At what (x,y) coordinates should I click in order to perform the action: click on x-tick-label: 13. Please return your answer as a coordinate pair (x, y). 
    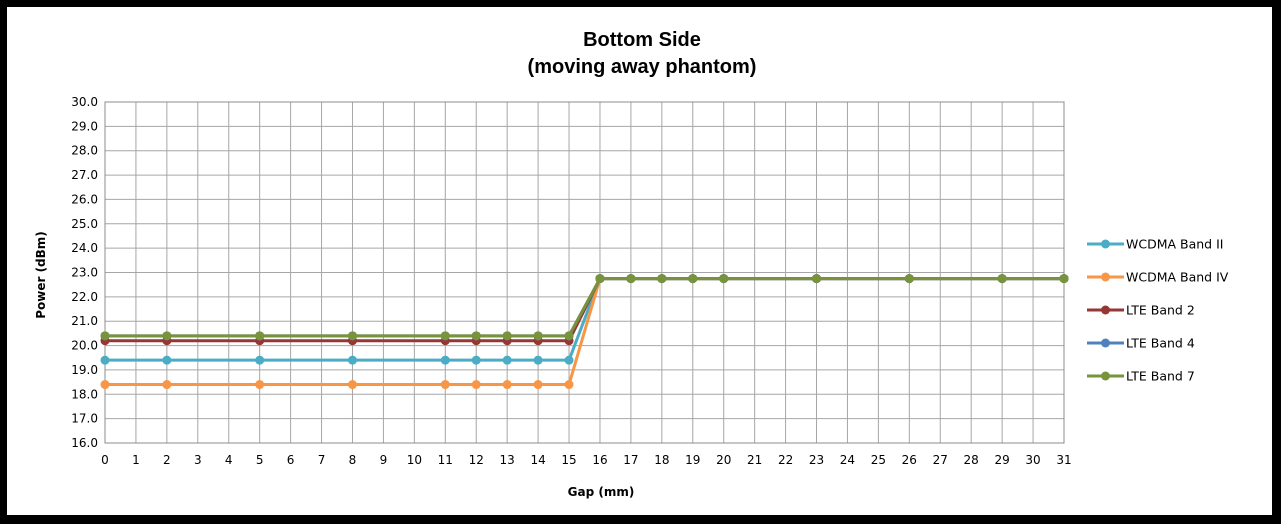
    Looking at the image, I should click on (507, 460).